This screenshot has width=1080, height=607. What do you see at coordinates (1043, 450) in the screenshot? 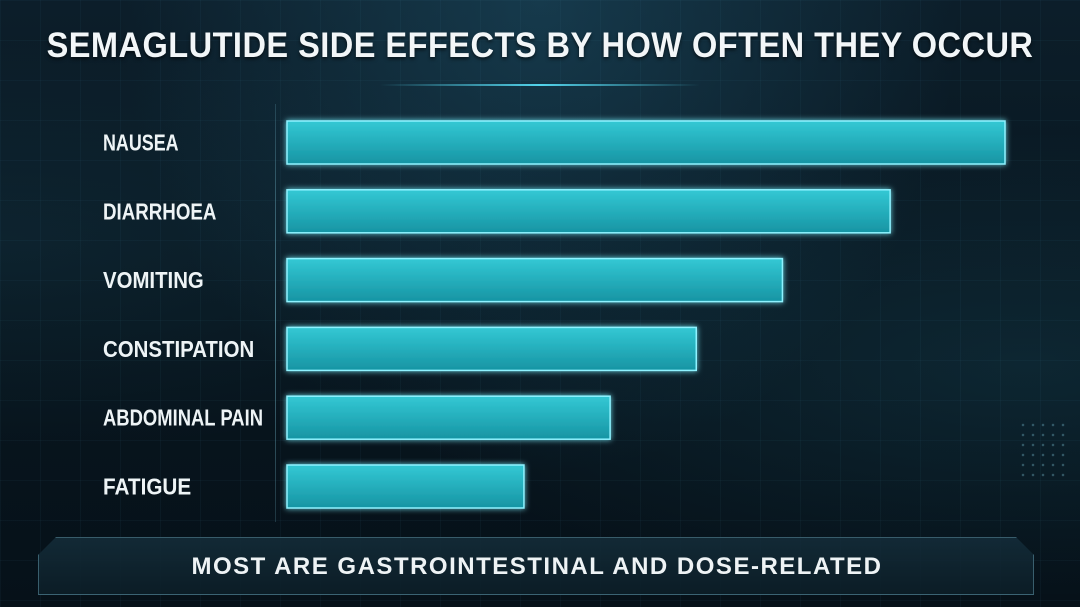
I see `decorative-dot-grid` at bounding box center [1043, 450].